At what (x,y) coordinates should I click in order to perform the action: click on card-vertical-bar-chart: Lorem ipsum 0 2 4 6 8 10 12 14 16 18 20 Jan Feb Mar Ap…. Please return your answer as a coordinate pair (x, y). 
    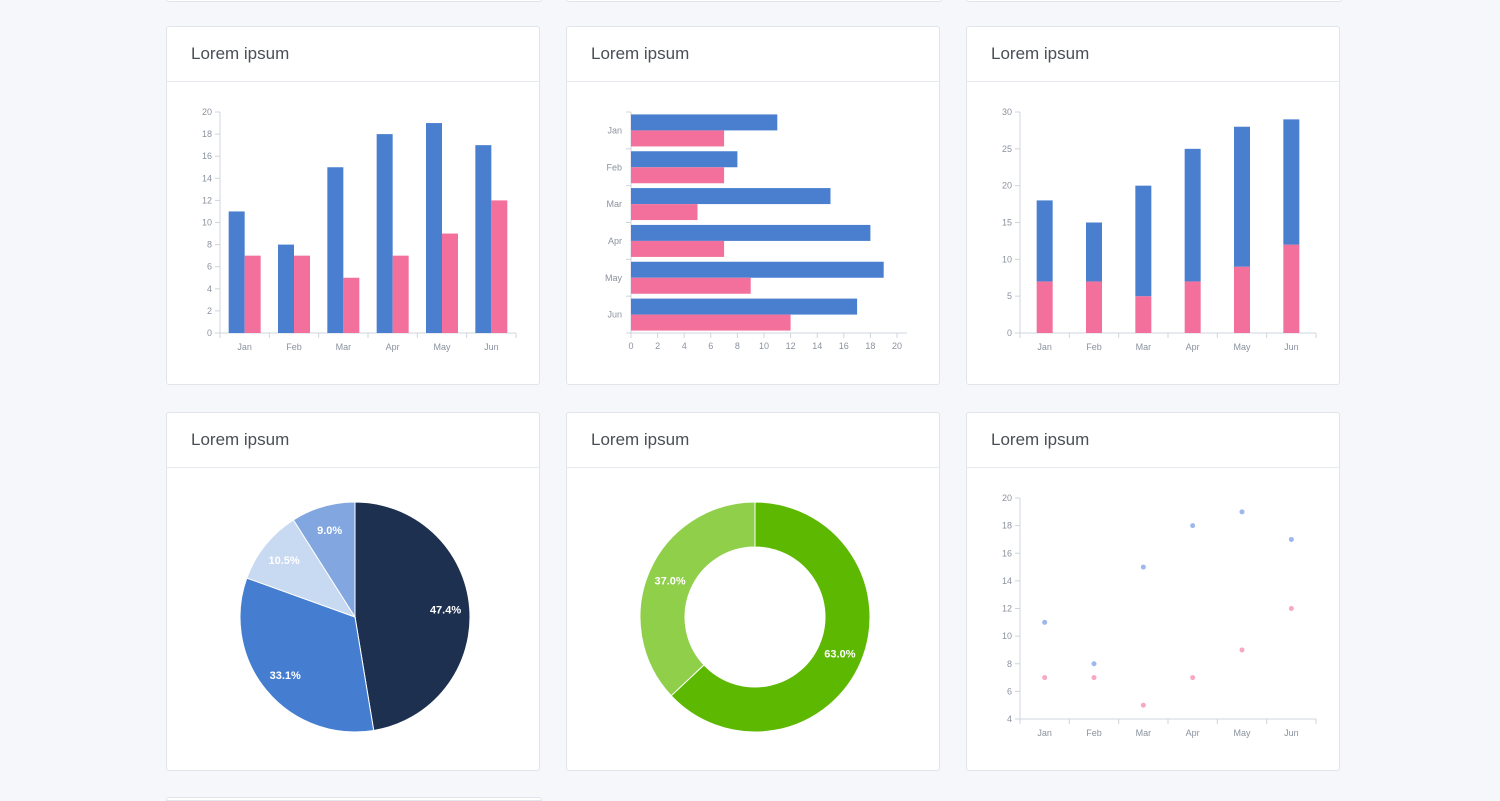
    Looking at the image, I should click on (353, 205).